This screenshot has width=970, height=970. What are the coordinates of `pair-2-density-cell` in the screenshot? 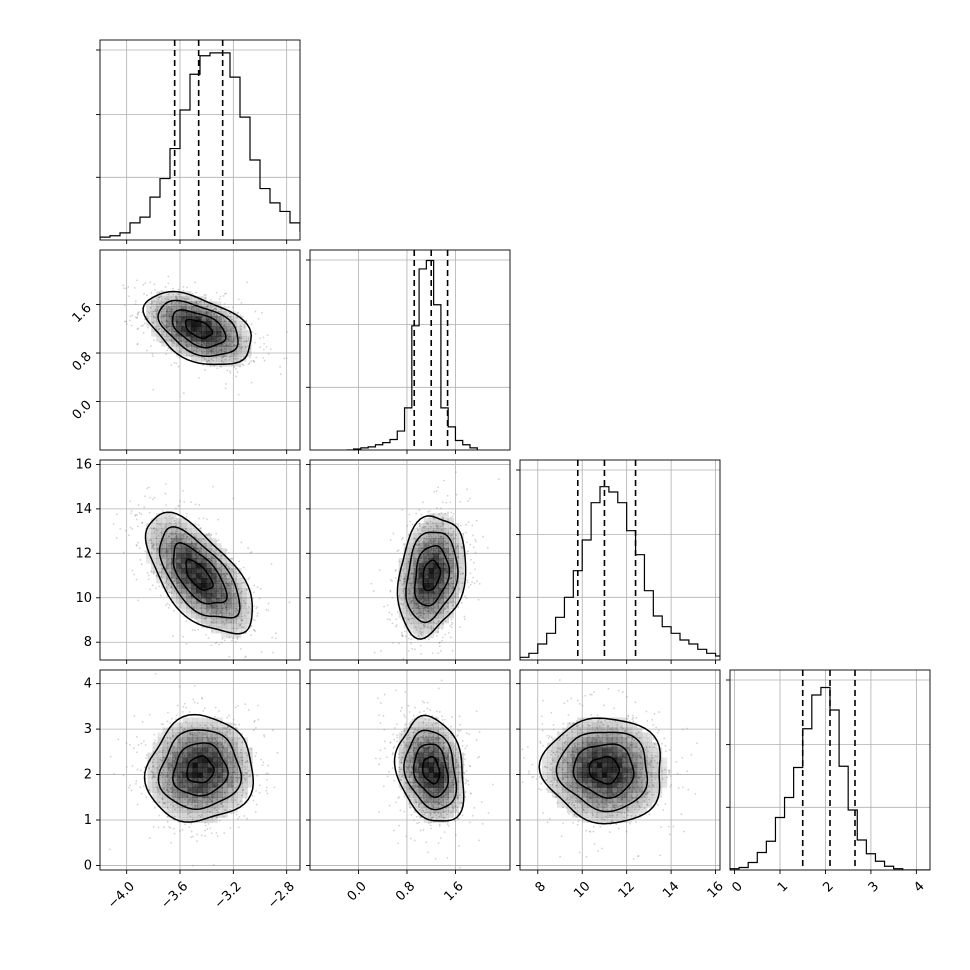 It's located at (401, 611).